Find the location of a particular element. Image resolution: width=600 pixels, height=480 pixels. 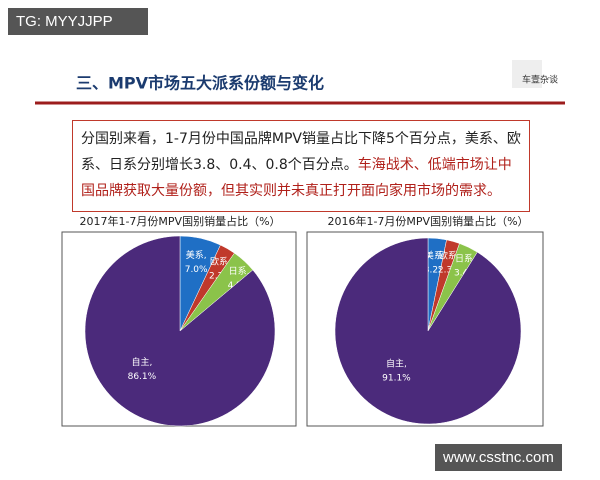

value-label: 91.1% is located at coordinates (396, 379).